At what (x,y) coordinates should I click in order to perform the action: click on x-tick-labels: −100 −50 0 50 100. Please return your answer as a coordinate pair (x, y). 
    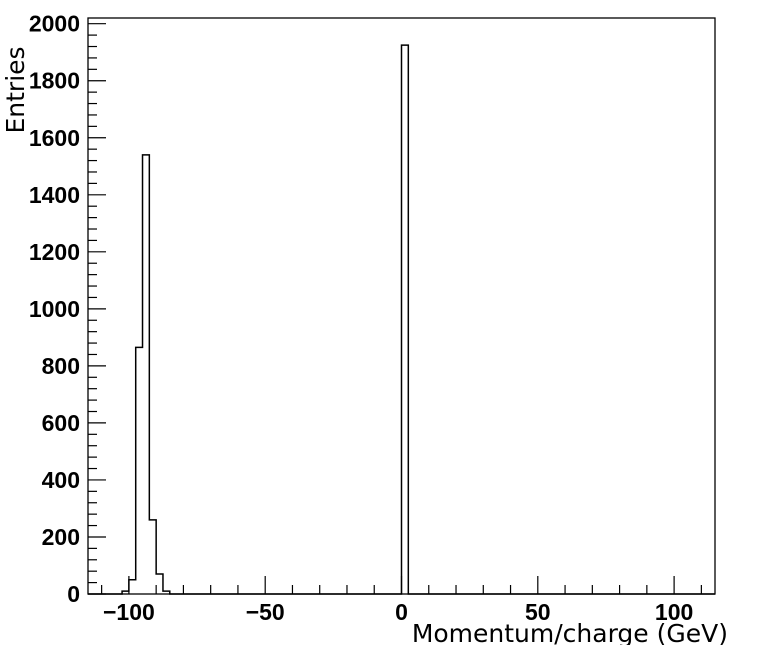
    Looking at the image, I should click on (398, 612).